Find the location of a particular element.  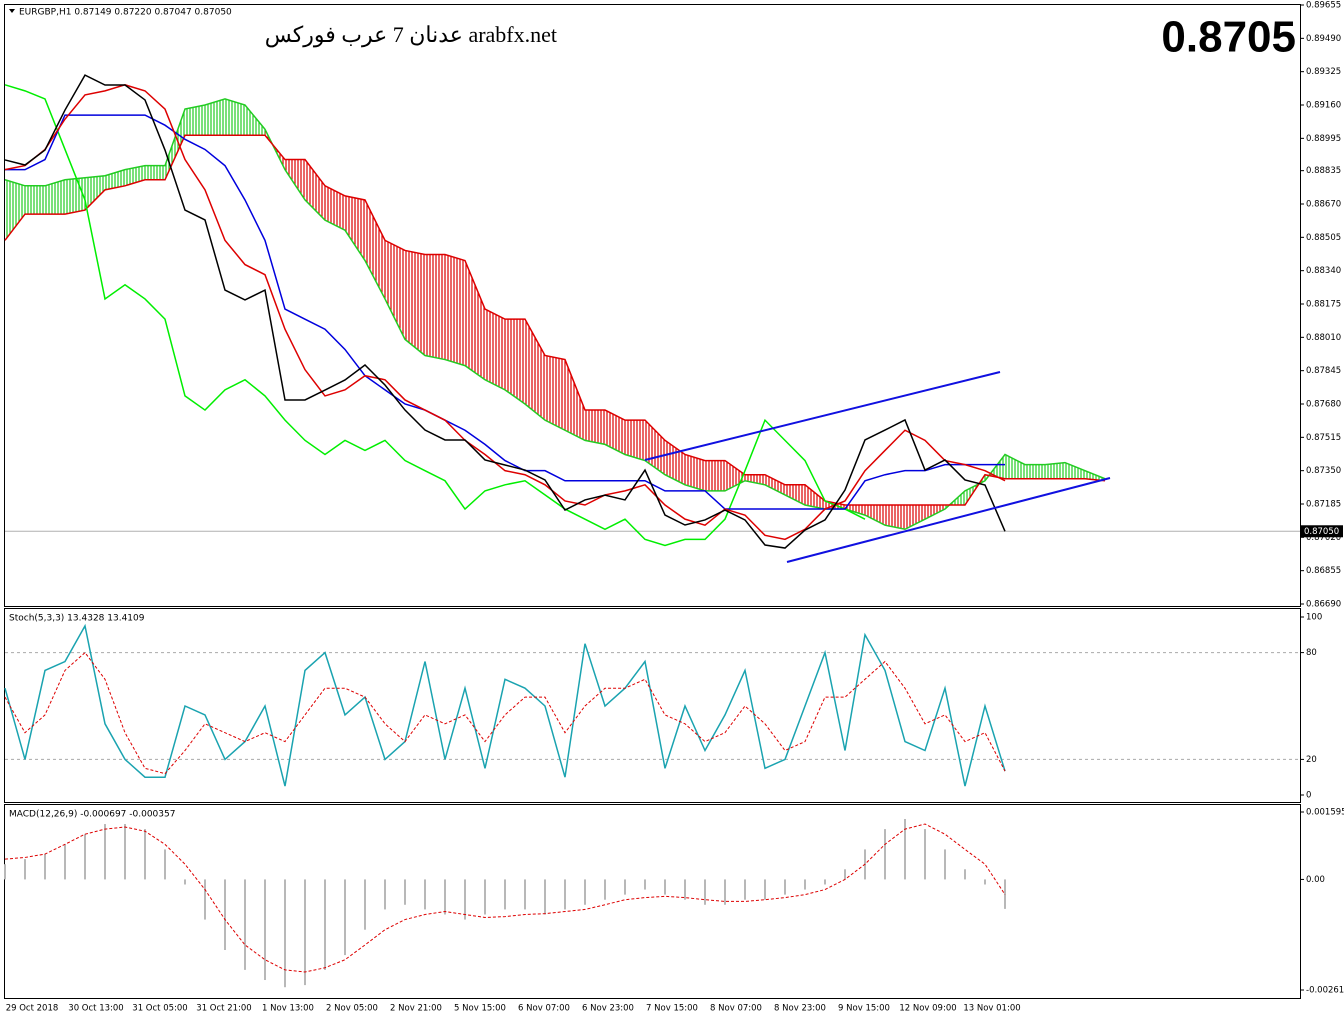

big-price: 0.8705 is located at coordinates (1228, 37).